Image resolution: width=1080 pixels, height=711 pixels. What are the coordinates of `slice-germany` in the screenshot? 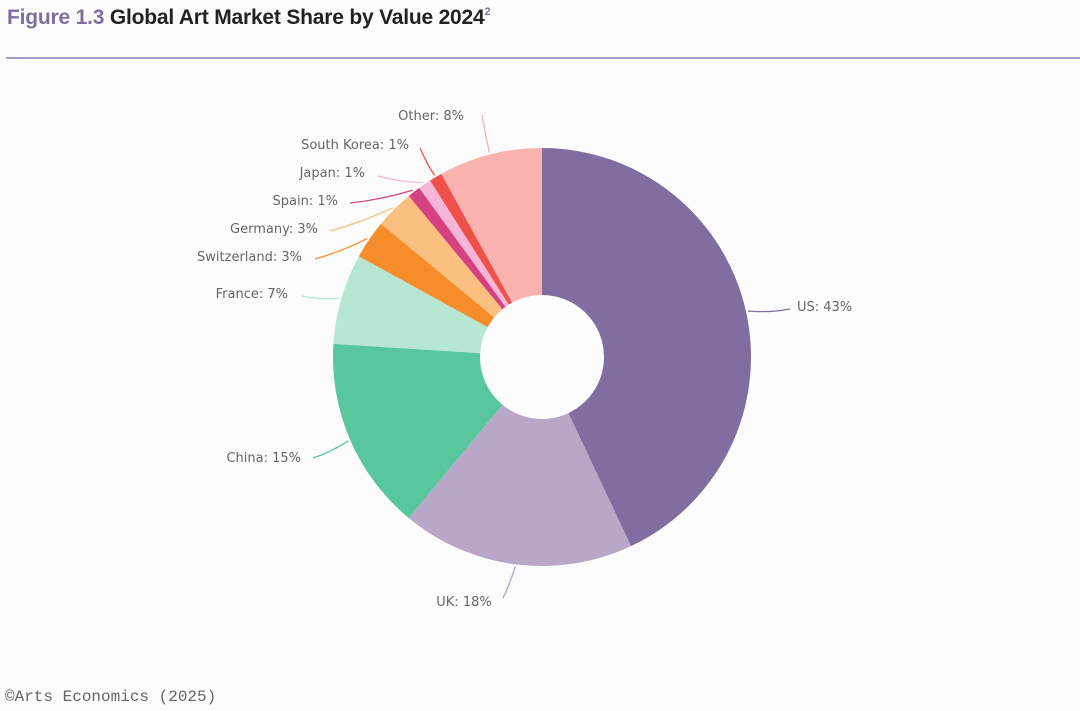 It's located at (441, 256).